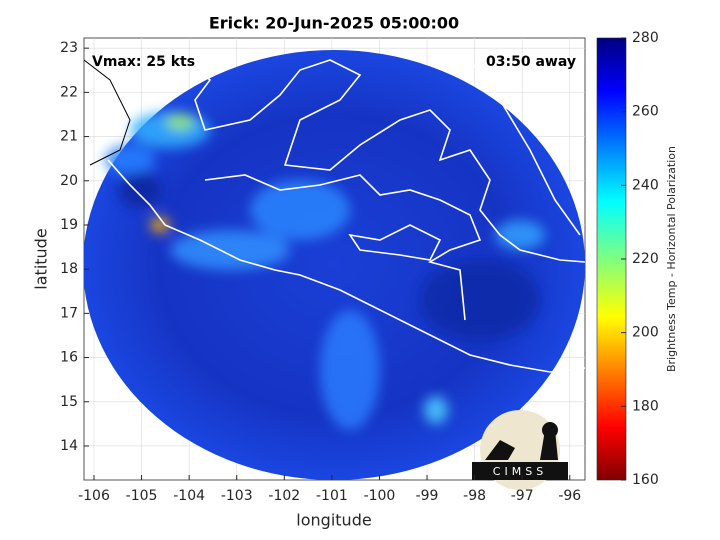 This screenshot has height=540, width=720. What do you see at coordinates (237, 496) in the screenshot?
I see `x-tick-label: -103` at bounding box center [237, 496].